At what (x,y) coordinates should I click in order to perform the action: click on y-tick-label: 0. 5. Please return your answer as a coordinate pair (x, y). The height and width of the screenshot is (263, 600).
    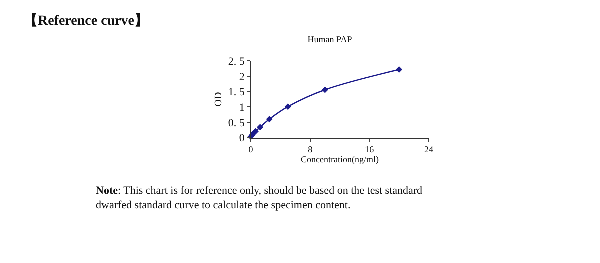
    Looking at the image, I should click on (237, 123).